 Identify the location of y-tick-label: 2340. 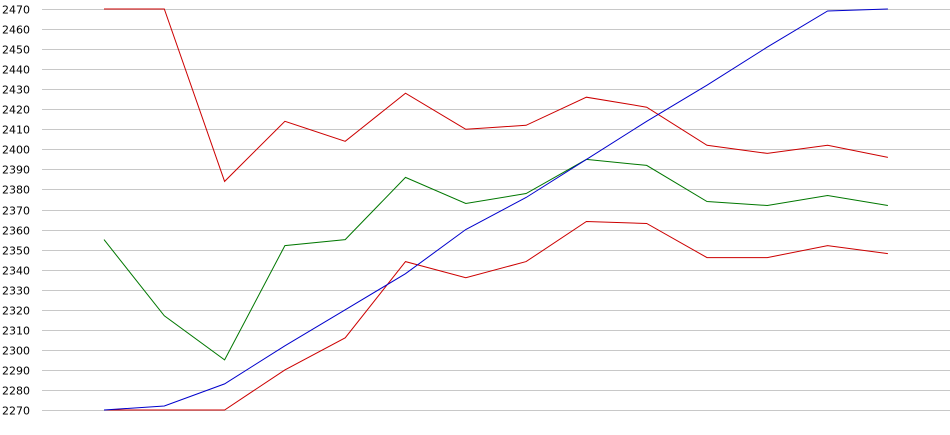
(16, 271).